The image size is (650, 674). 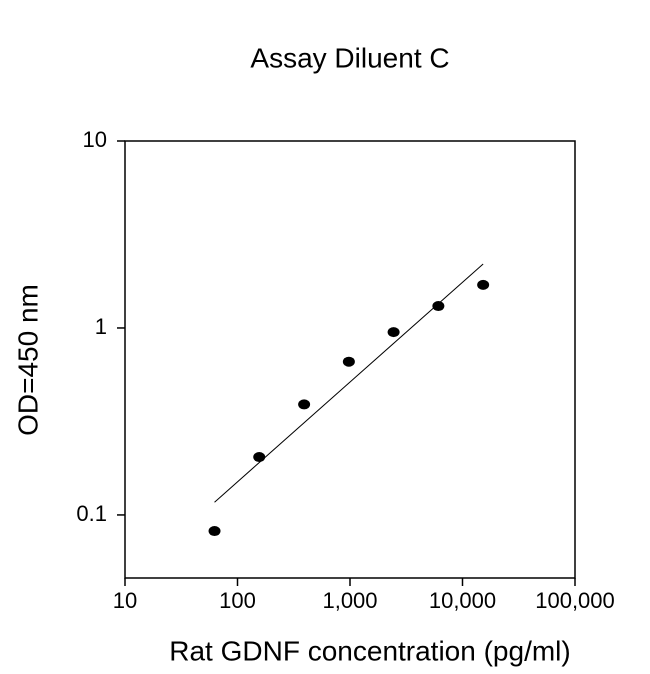 What do you see at coordinates (349, 57) in the screenshot?
I see `chart-title: Assay Diluent C` at bounding box center [349, 57].